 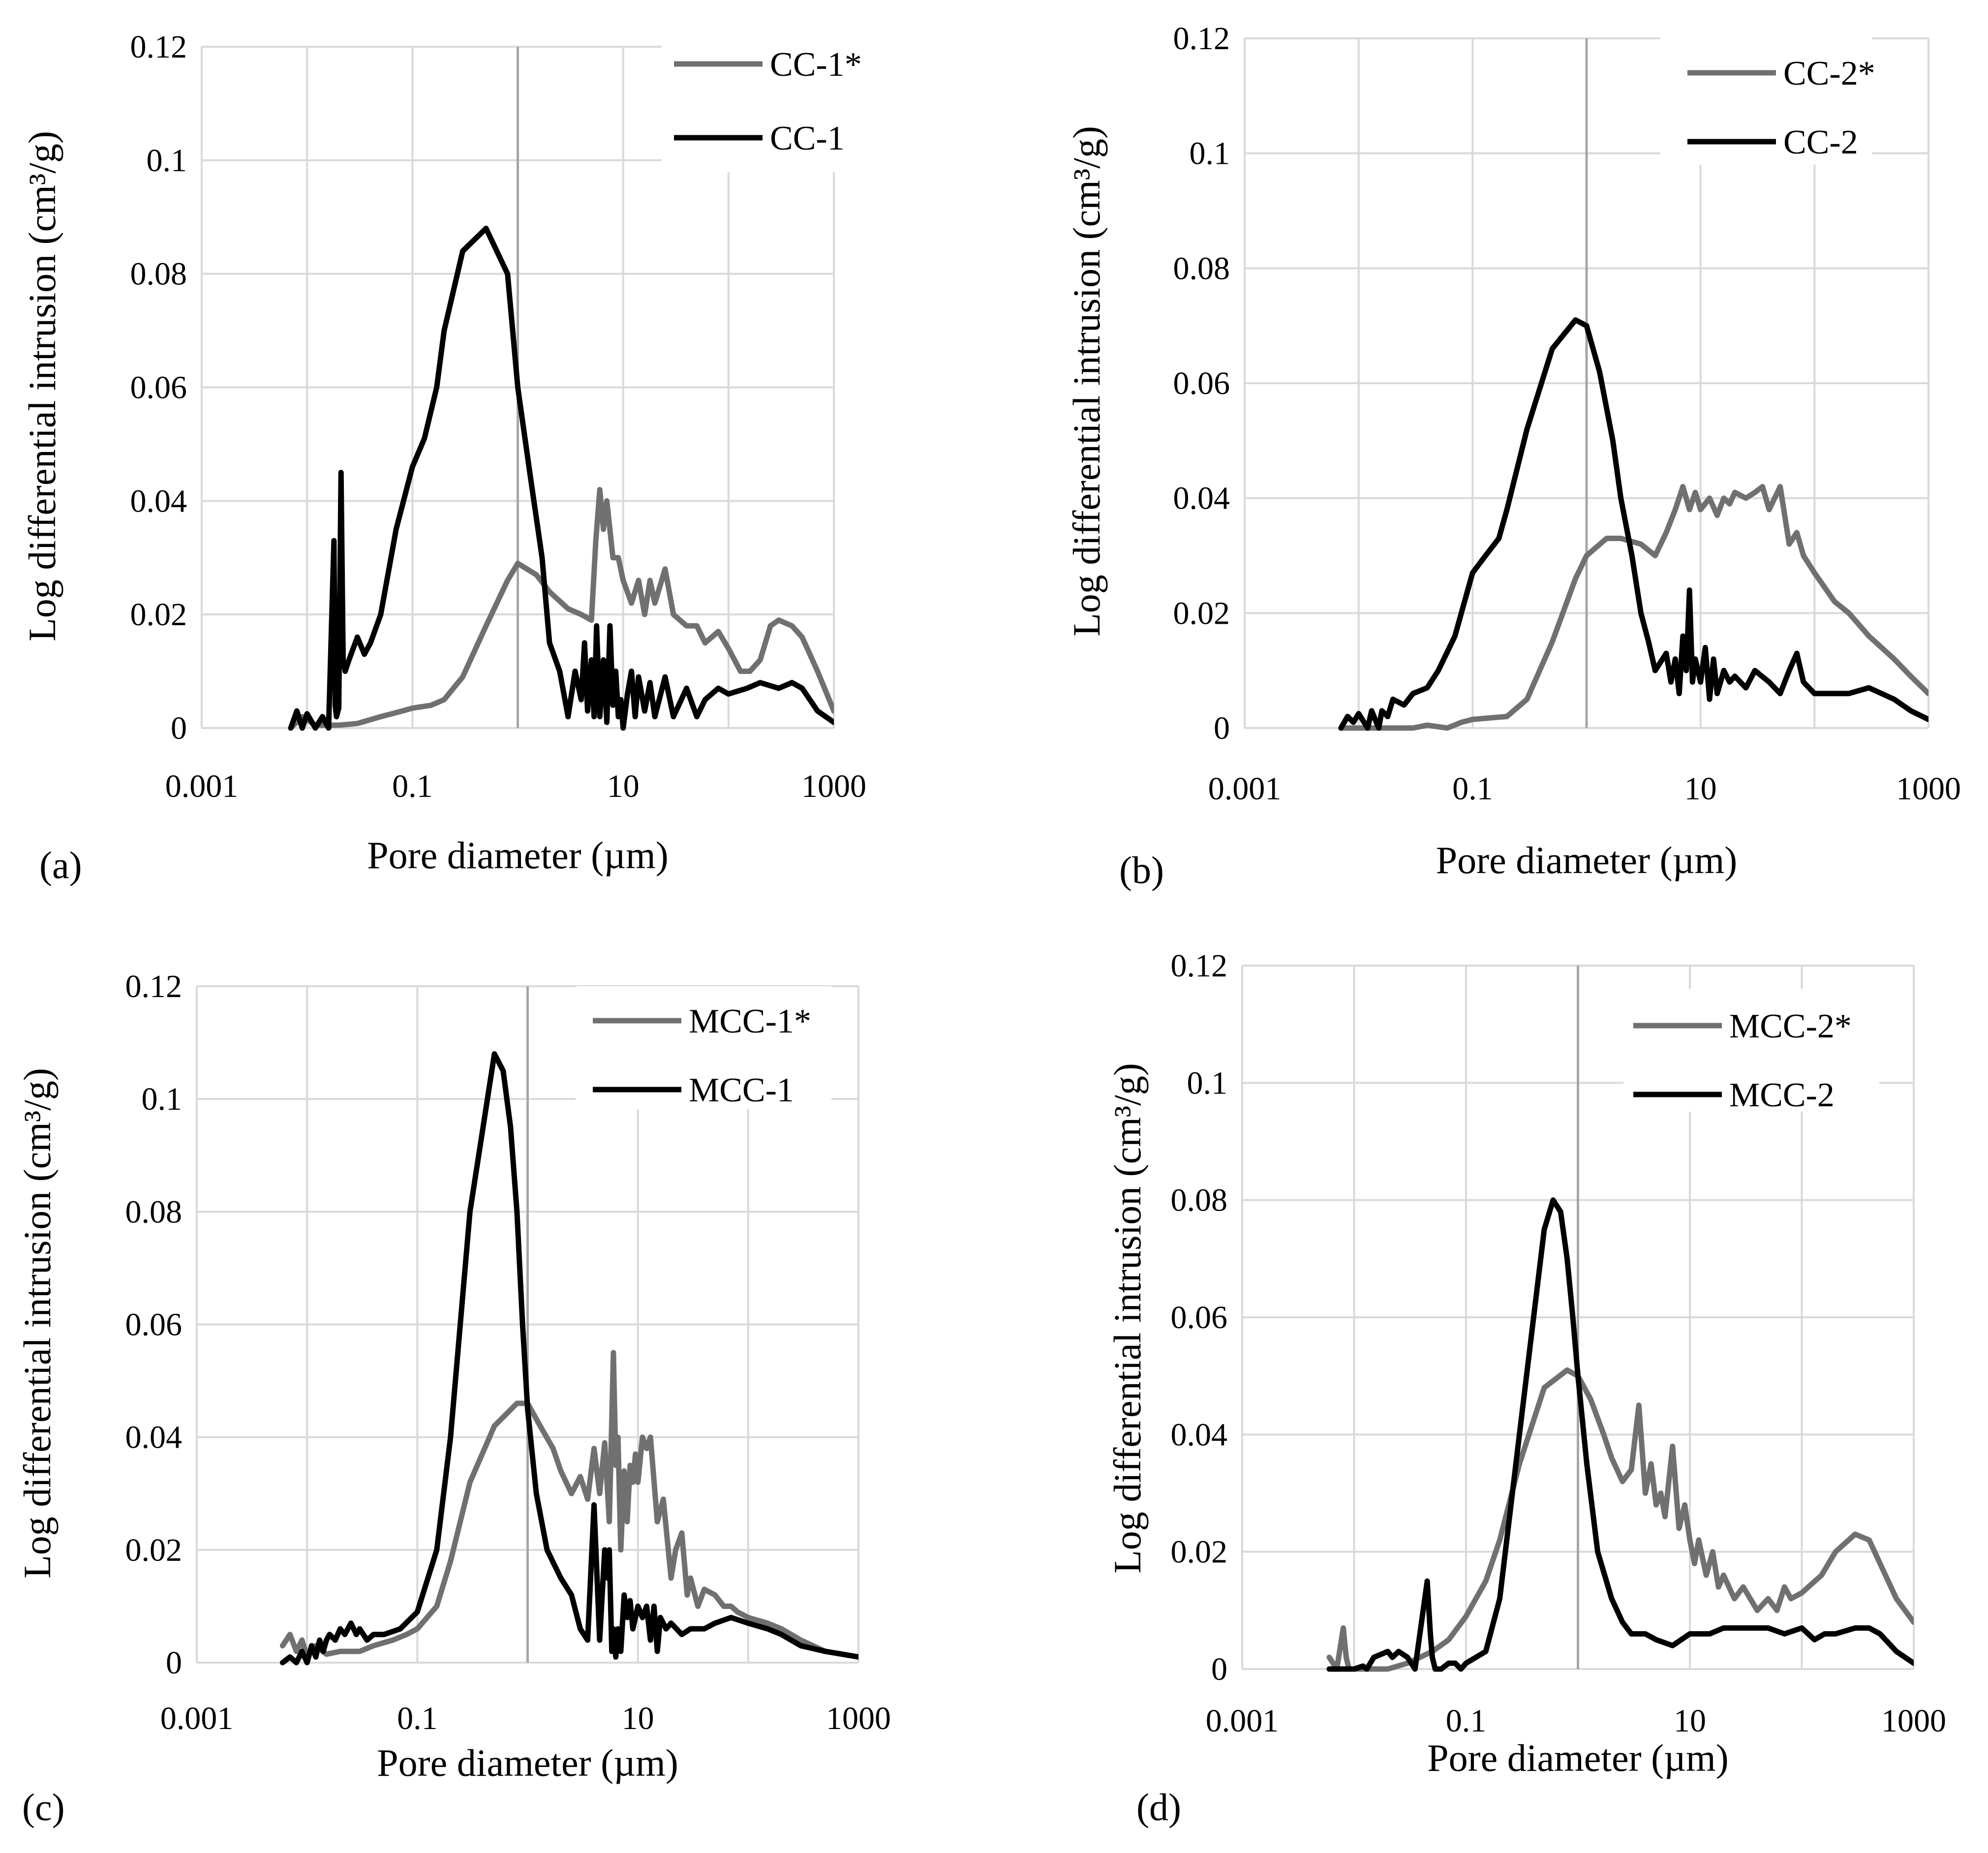 I want to click on legend-label: CC-1, so click(x=807, y=139).